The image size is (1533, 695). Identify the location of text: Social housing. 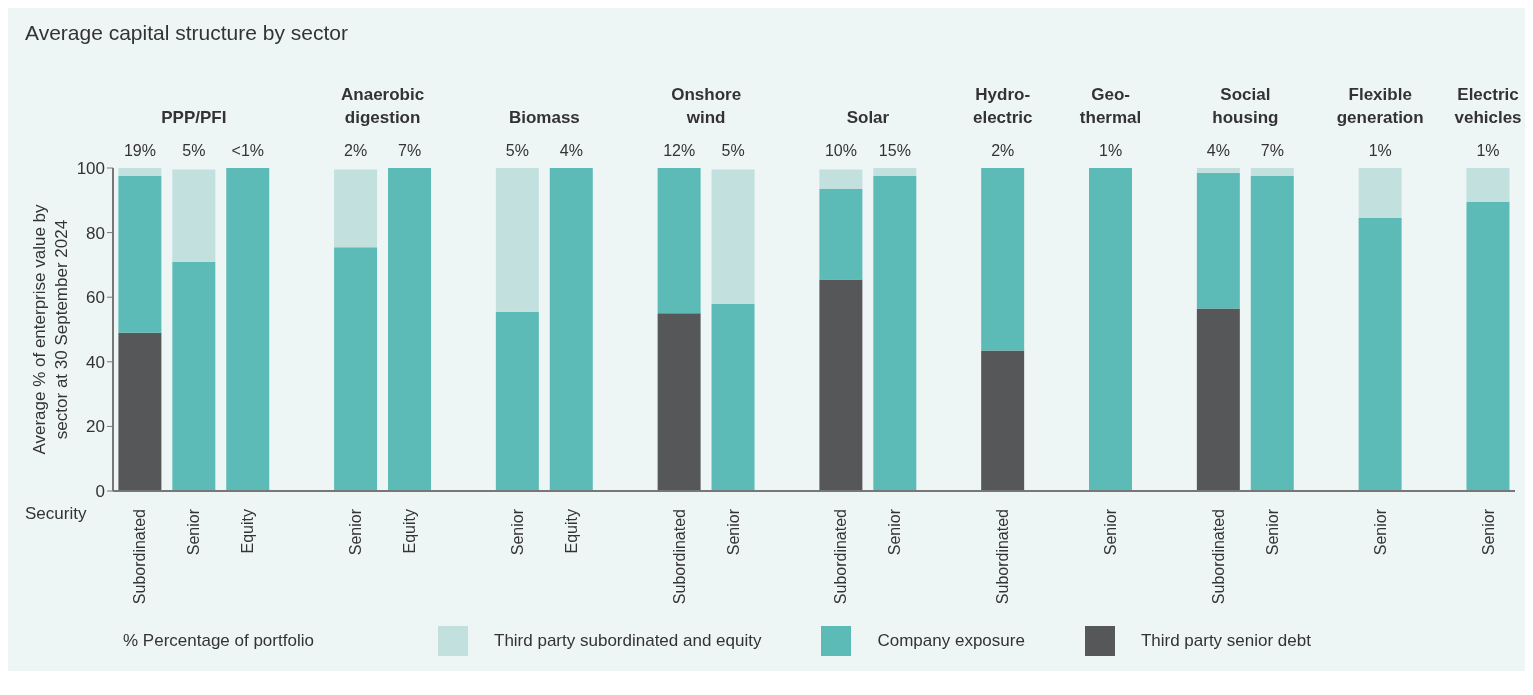
(1245, 106).